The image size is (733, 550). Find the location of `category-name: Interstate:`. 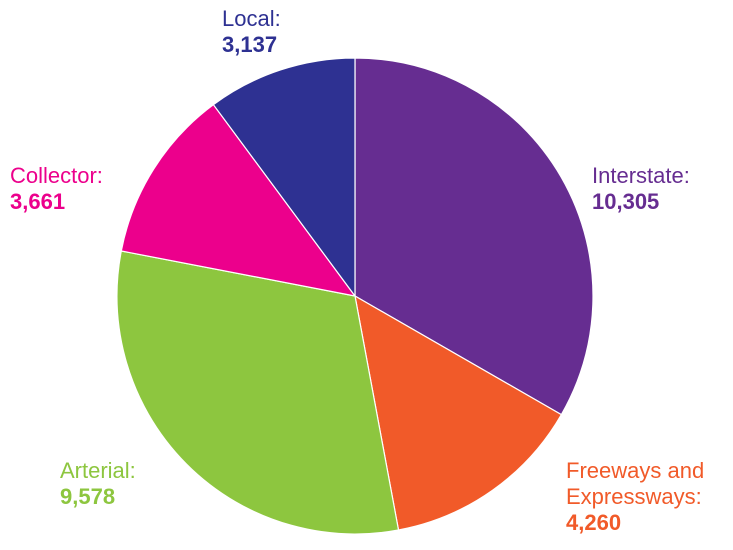

category-name: Interstate: is located at coordinates (641, 175).